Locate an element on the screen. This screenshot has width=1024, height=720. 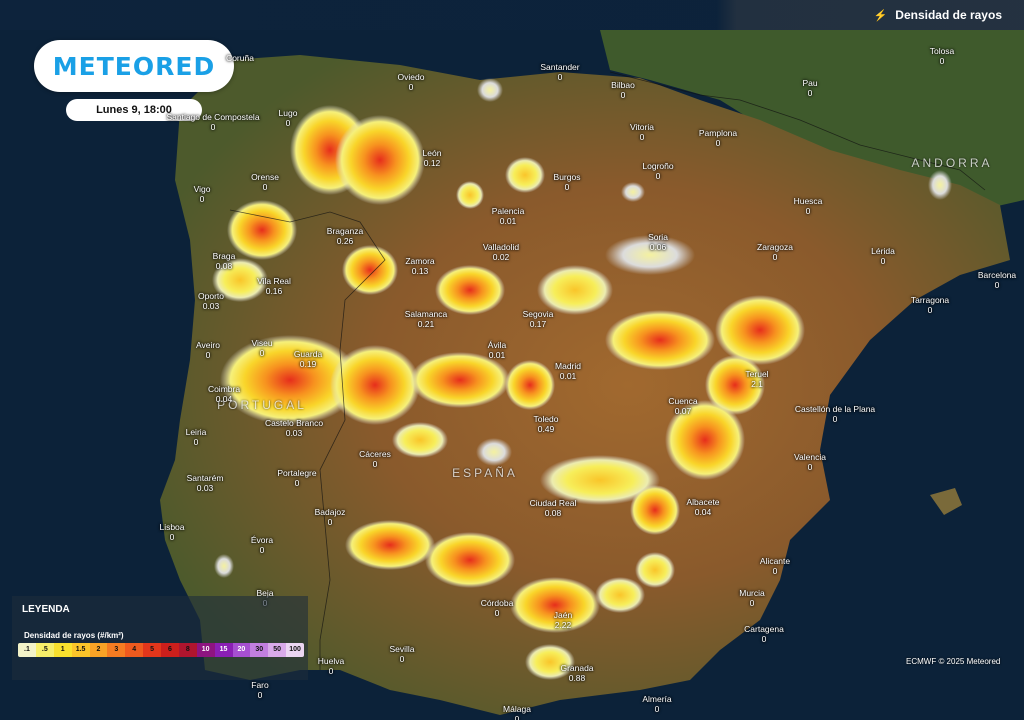
city-label: Jaén 2.22 is located at coordinates (563, 620).